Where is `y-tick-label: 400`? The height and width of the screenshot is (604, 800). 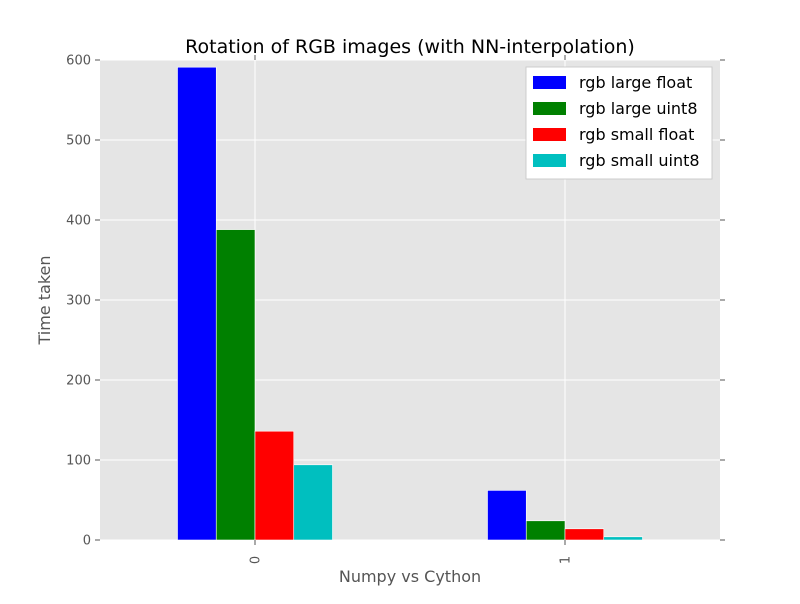 y-tick-label: 400 is located at coordinates (78, 221).